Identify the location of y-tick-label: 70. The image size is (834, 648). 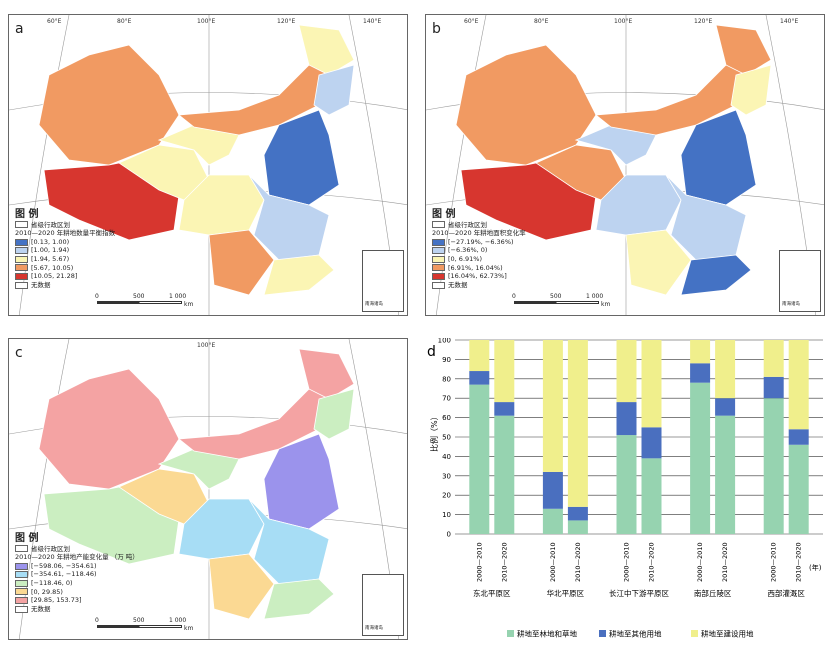
(446, 399).